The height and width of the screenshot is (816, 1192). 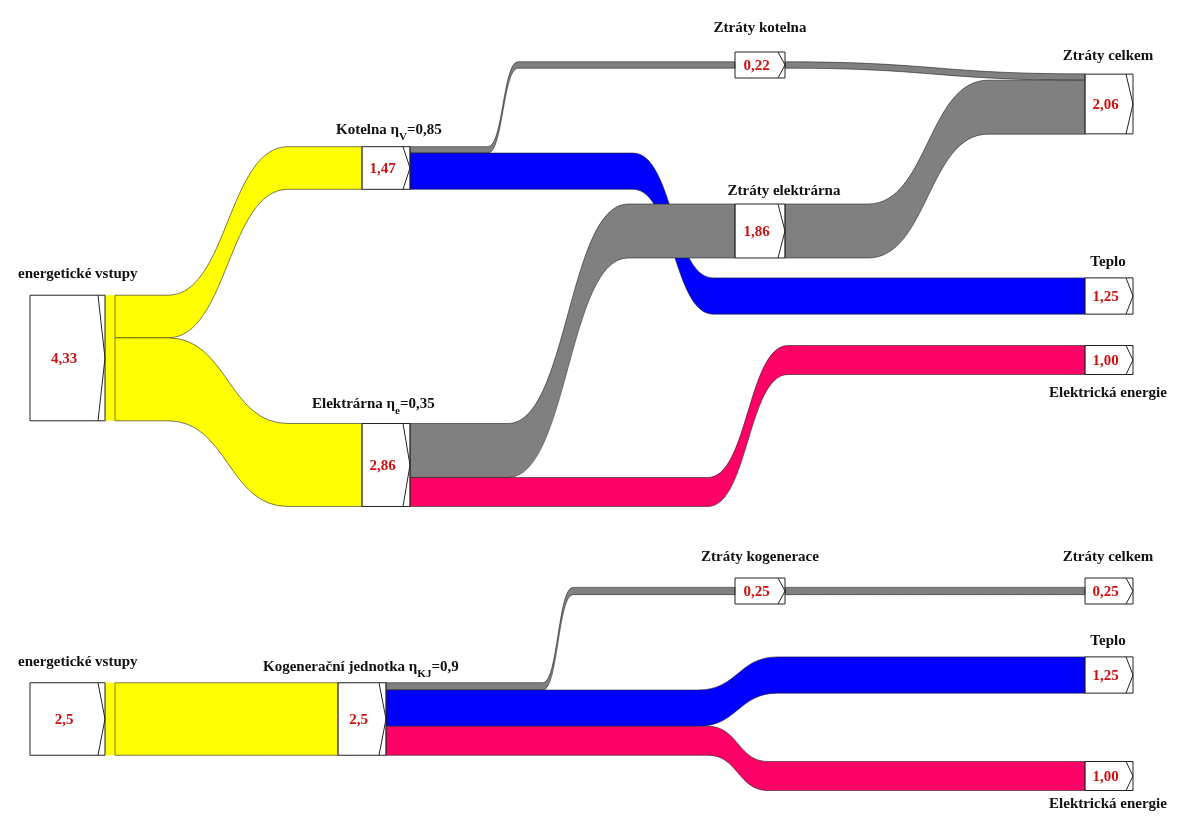 What do you see at coordinates (1106, 104) in the screenshot?
I see `data-label: 2,06` at bounding box center [1106, 104].